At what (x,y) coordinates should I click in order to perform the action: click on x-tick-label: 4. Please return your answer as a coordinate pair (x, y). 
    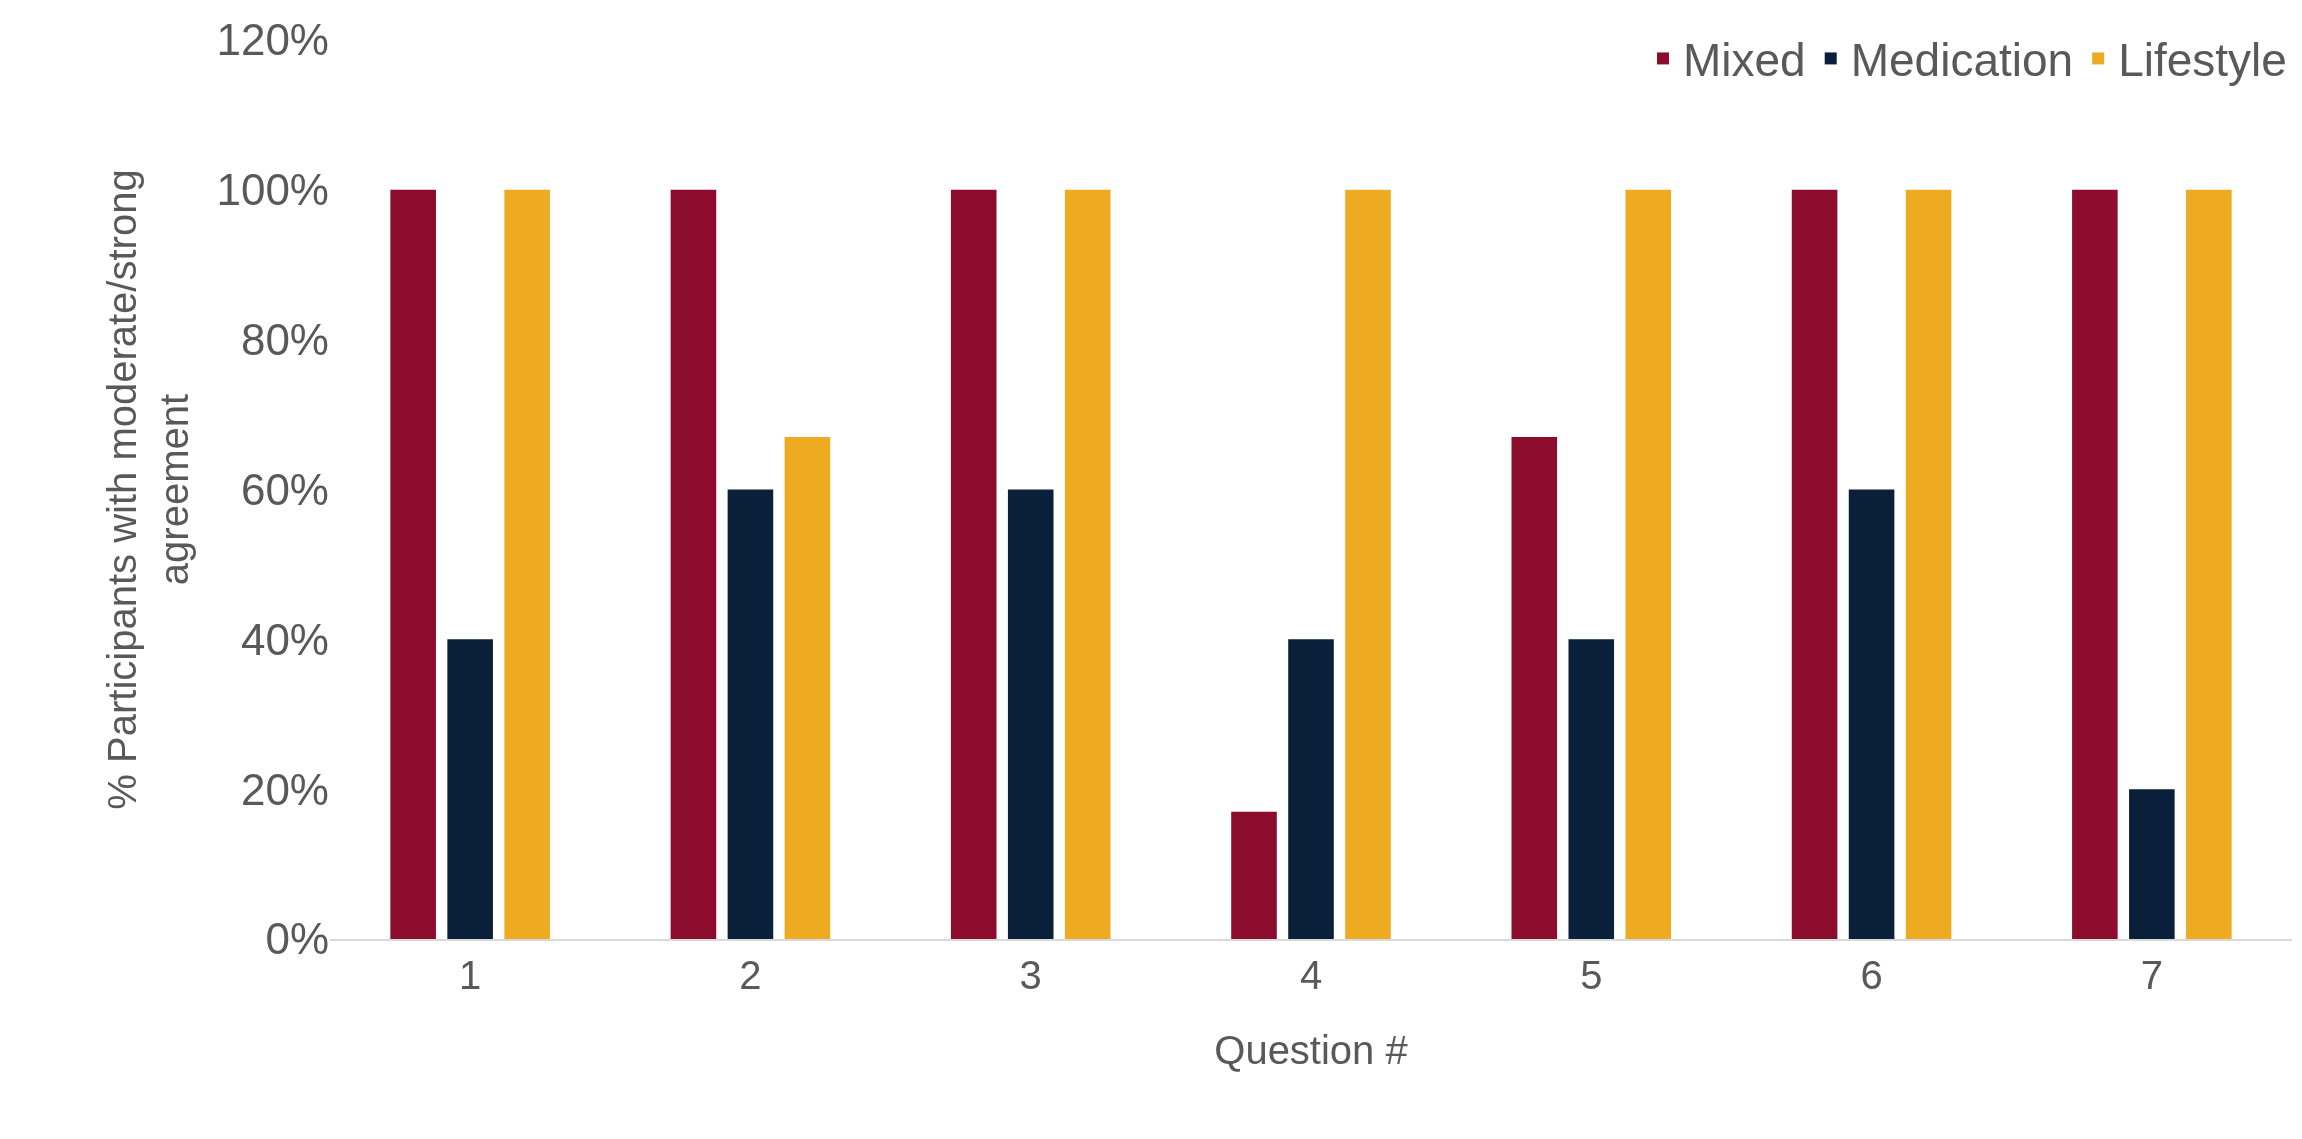
    Looking at the image, I should click on (1311, 975).